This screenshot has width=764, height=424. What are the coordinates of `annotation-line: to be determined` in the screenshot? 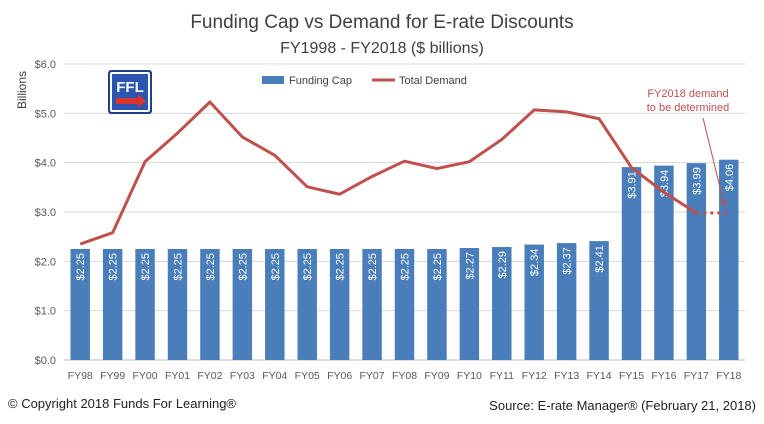 It's located at (688, 108).